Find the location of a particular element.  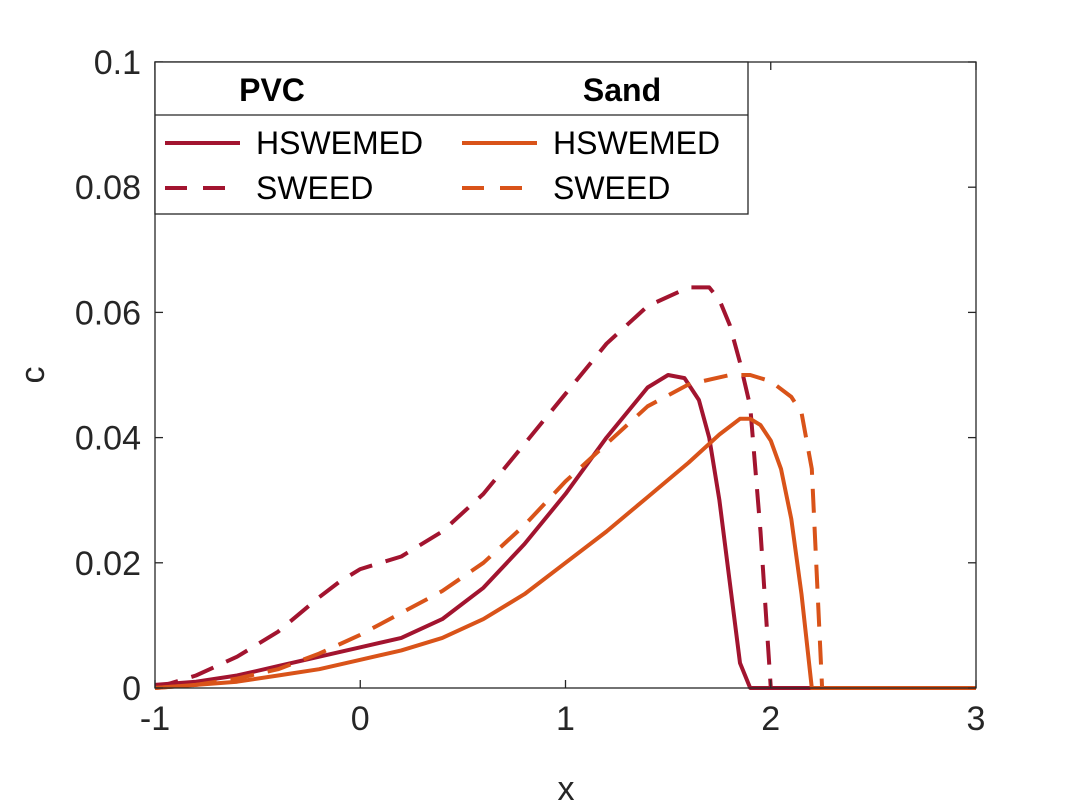

y-tick-label: 0.06 is located at coordinates (108, 313).